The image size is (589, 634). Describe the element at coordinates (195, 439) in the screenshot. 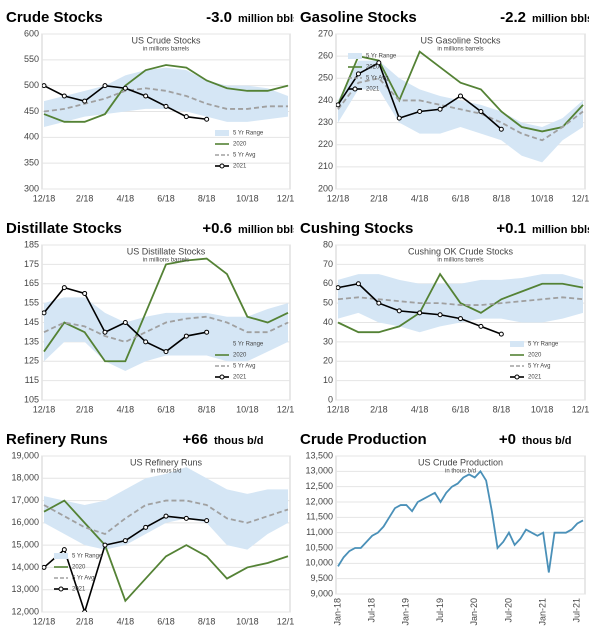

I see `change: +66` at that location.